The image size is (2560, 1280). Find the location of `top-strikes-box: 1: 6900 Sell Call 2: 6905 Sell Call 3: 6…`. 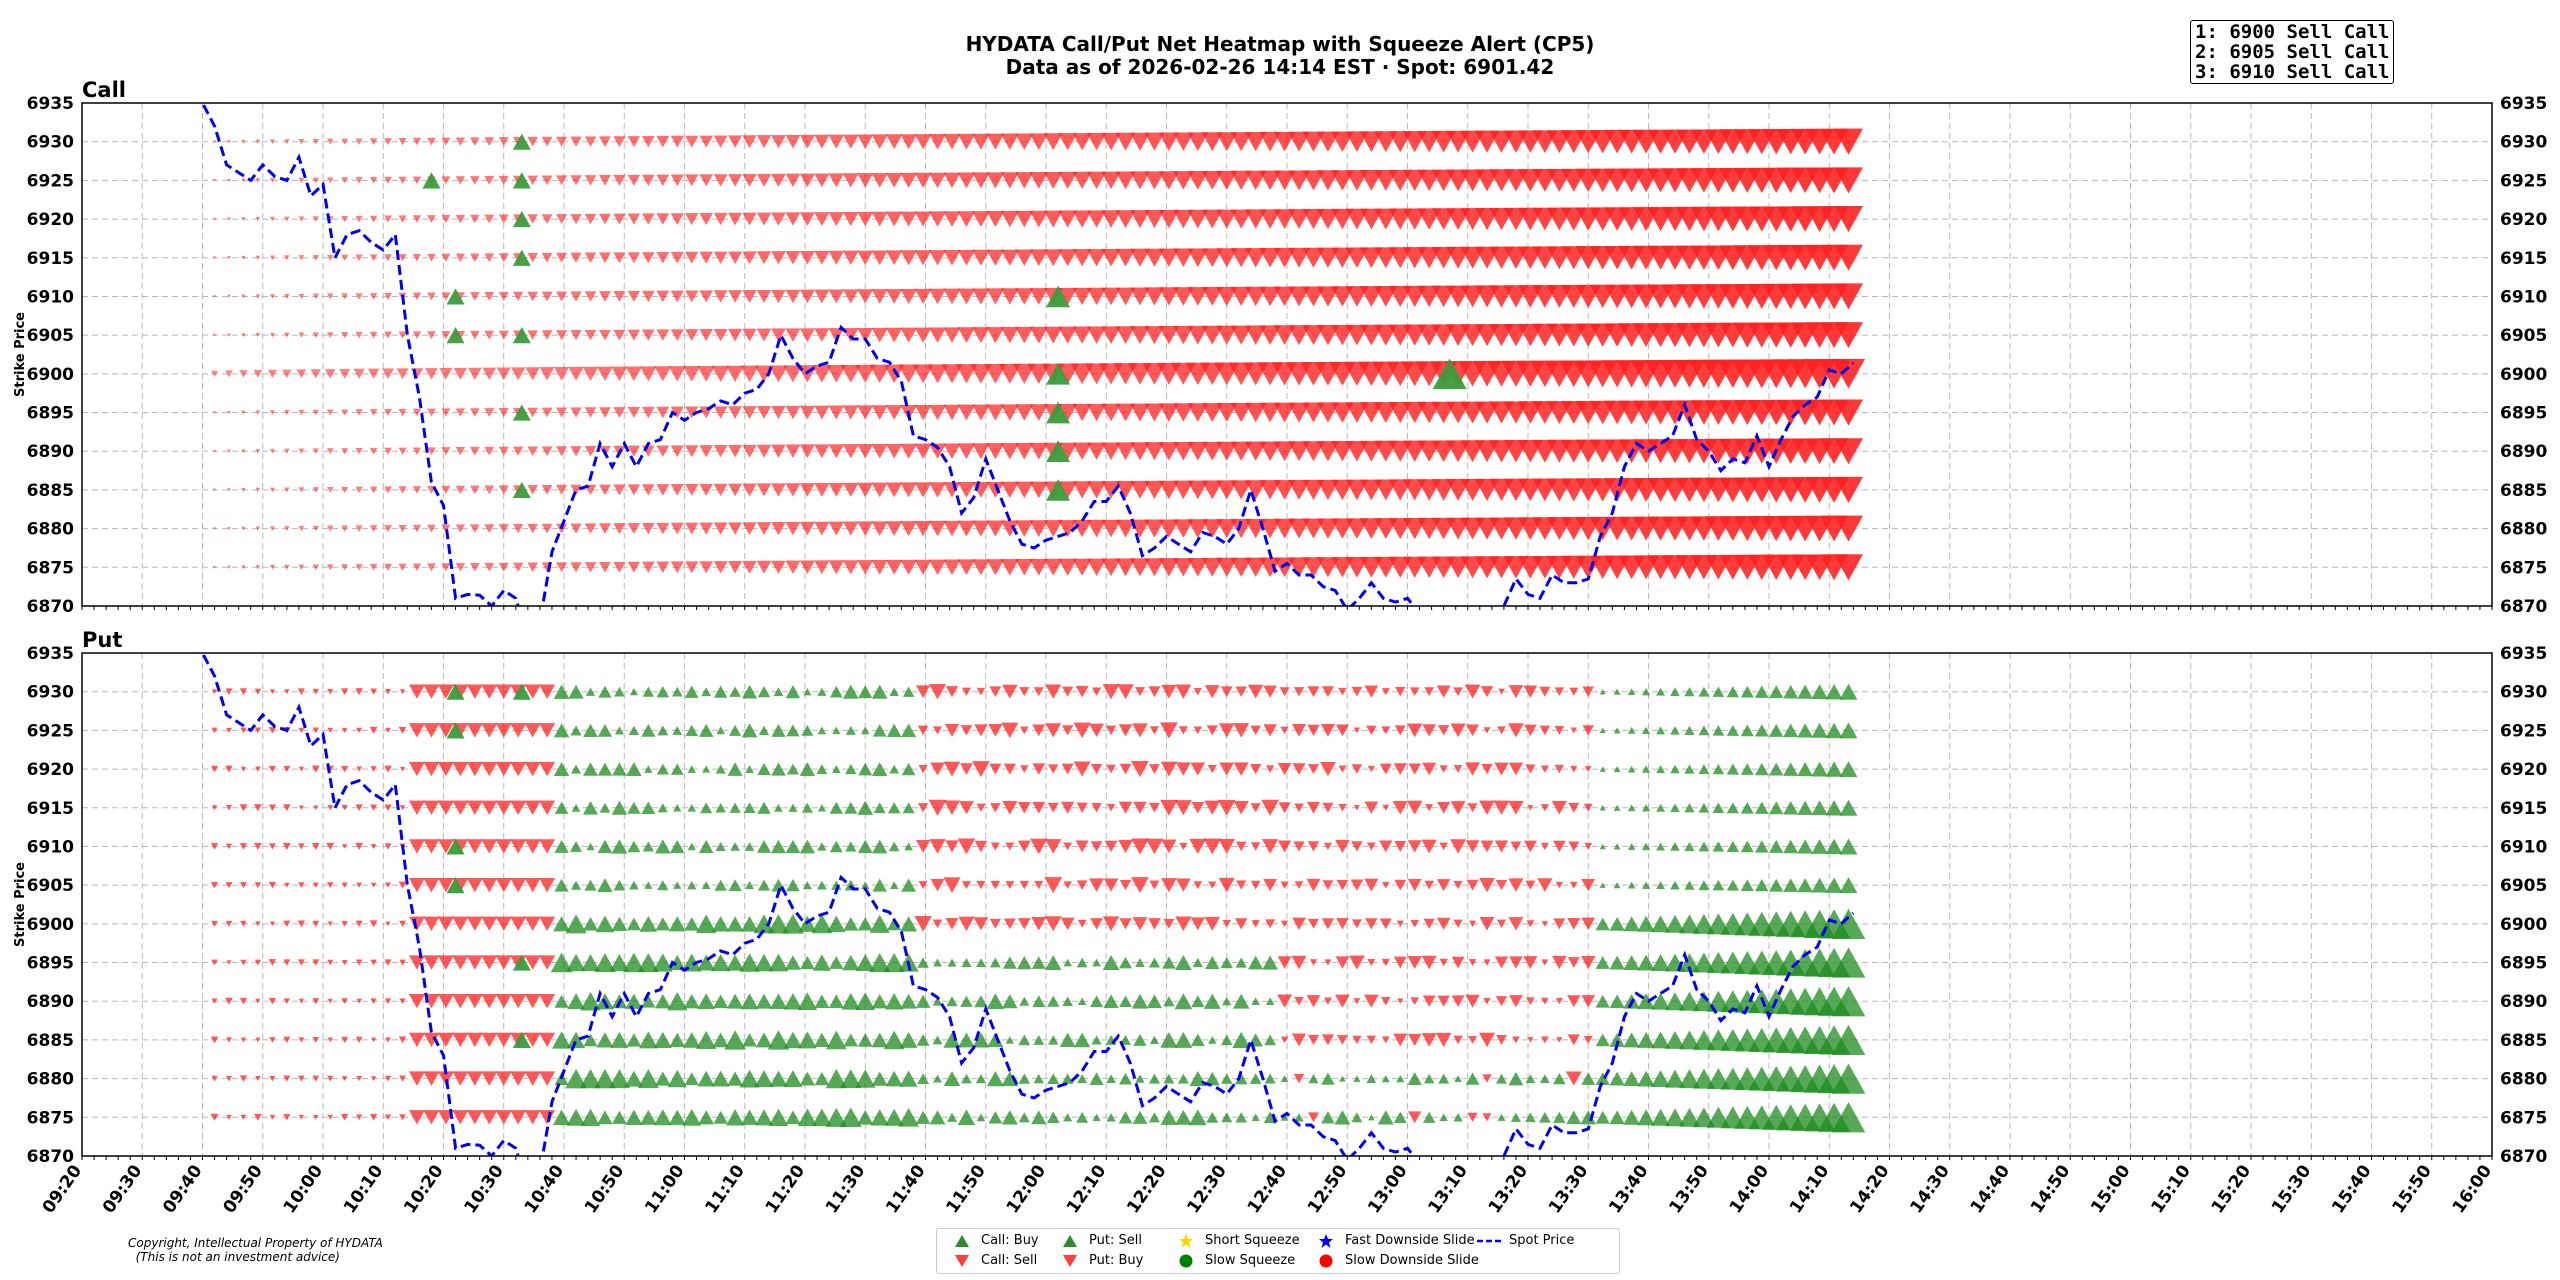

top-strikes-box: 1: 6900 Sell Call 2: 6905 Sell Call 3: 6… is located at coordinates (2292, 52).